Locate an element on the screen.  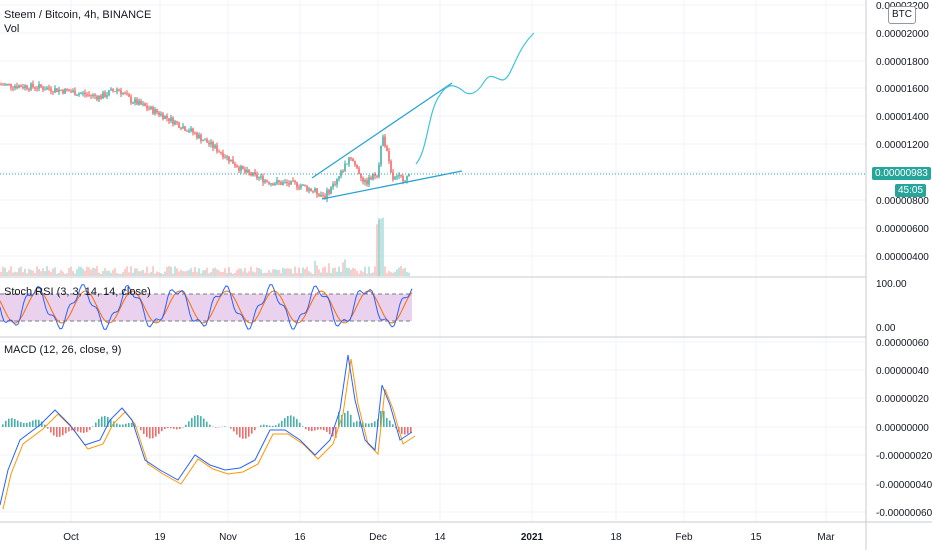
currency-button: BTC is located at coordinates (902, 15).